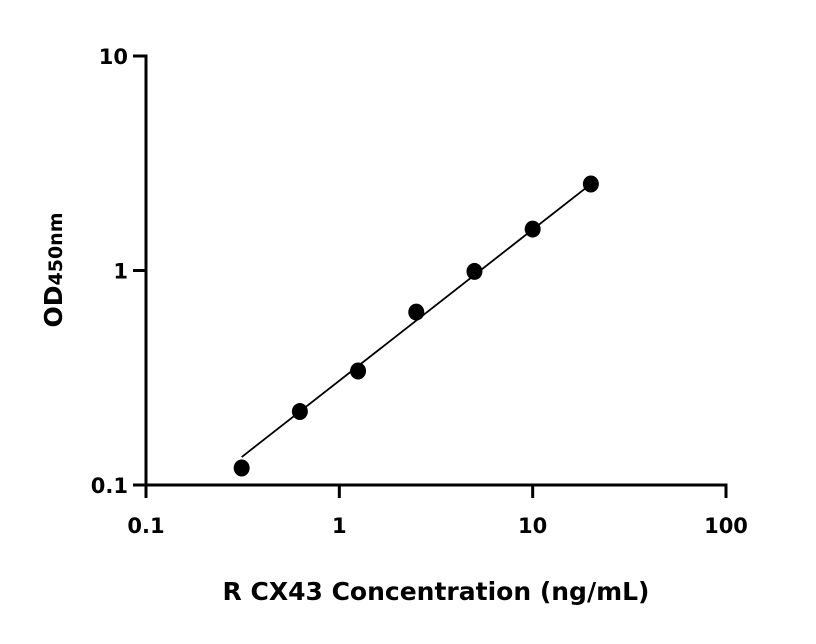 The image size is (816, 644). Describe the element at coordinates (56, 248) in the screenshot. I see `y-axis-label-sub: 450nm` at that location.